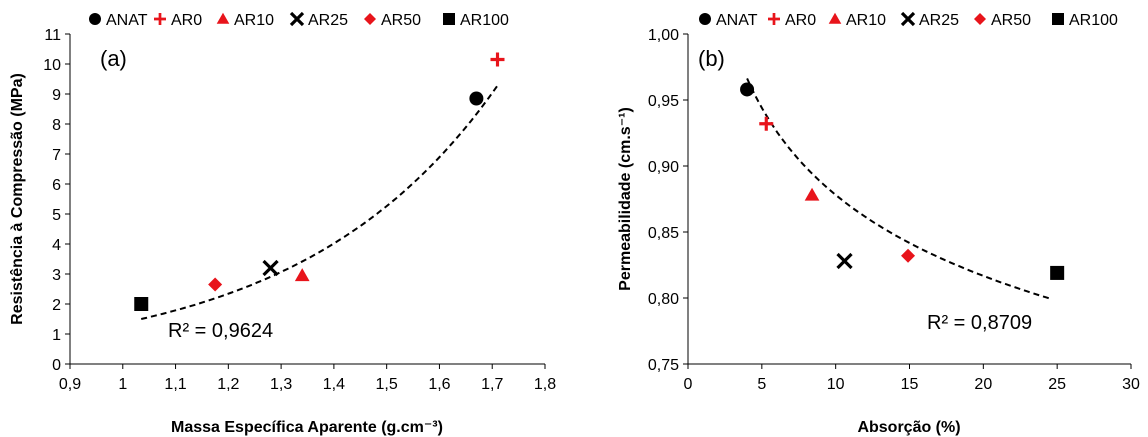  Describe the element at coordinates (663, 365) in the screenshot. I see `y-tick-label: 0,75` at that location.